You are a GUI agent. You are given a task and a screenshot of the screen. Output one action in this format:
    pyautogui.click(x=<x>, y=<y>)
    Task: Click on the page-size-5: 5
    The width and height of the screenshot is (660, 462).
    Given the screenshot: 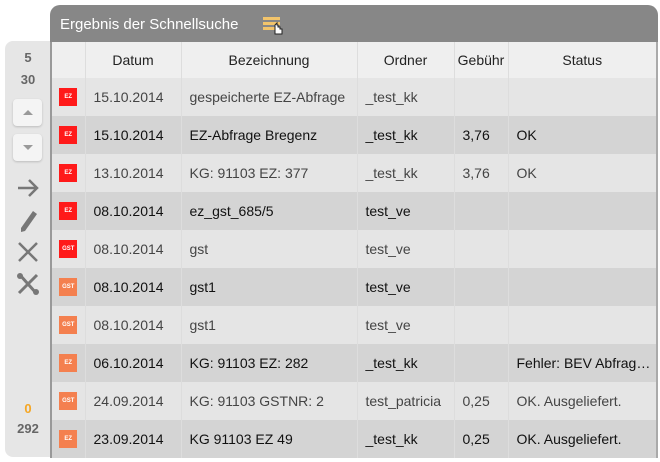 What is the action you would take?
    pyautogui.click(x=28, y=57)
    